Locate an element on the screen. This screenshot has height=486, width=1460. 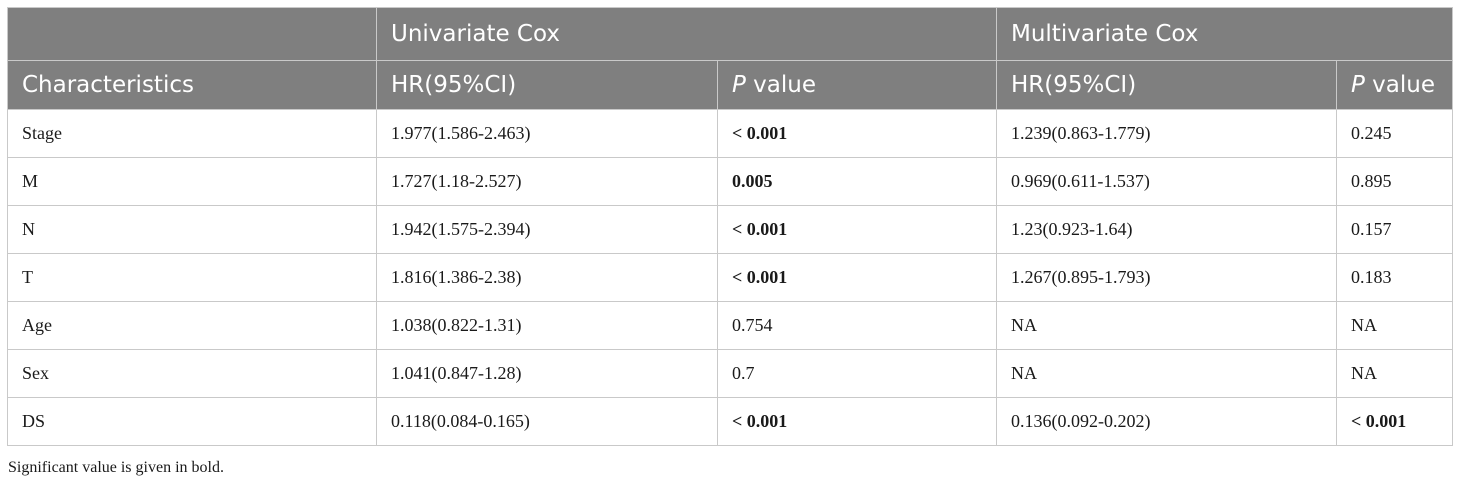
cell-characteristic: DS is located at coordinates (192, 421).